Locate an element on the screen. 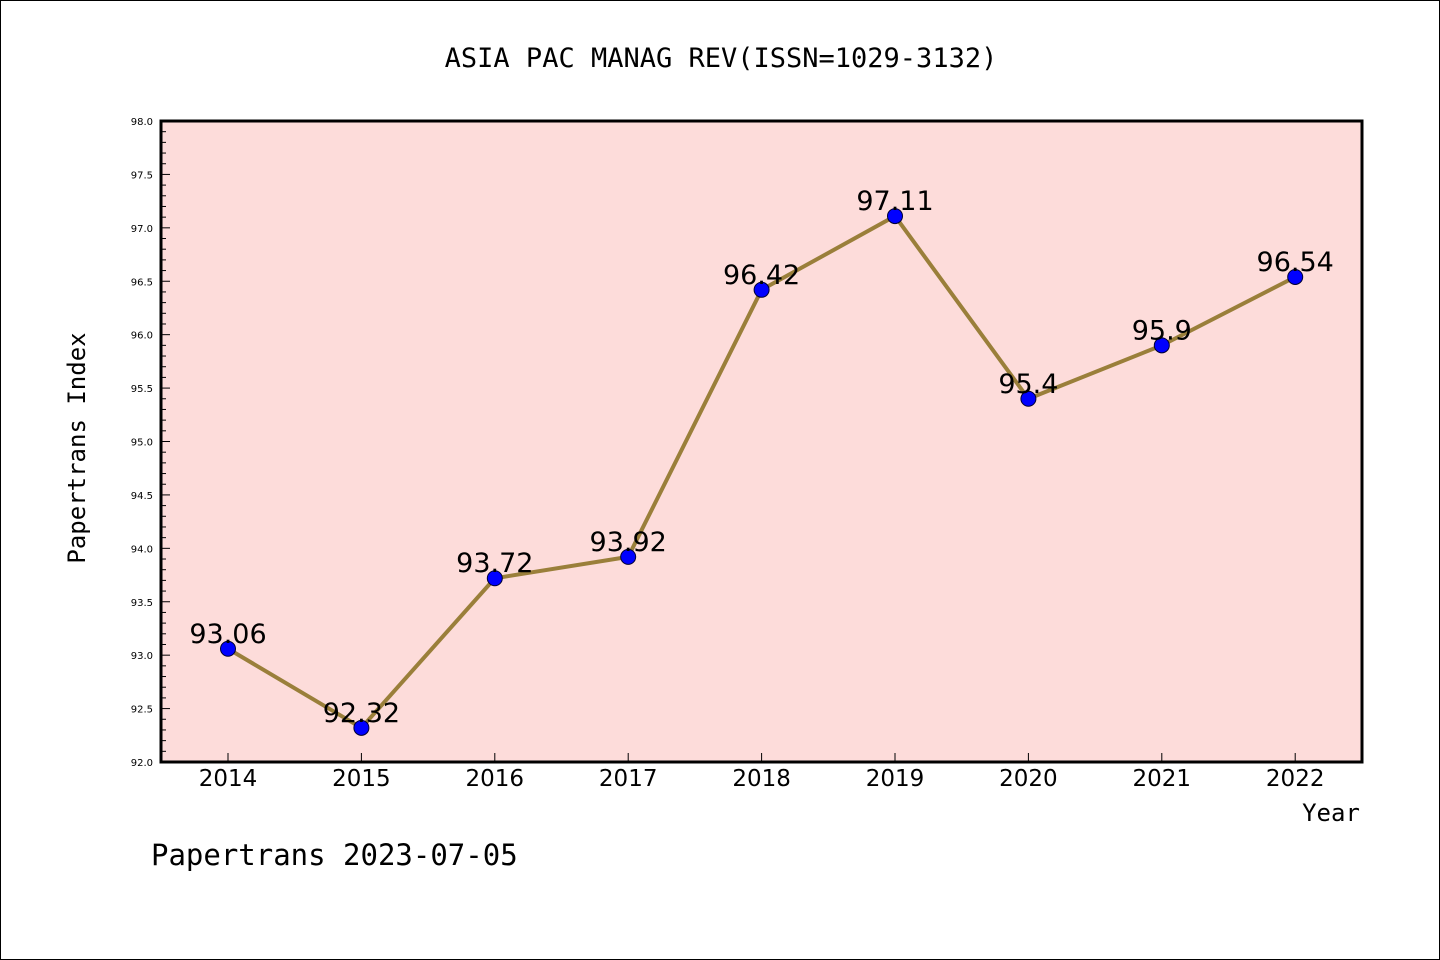 This screenshot has height=960, width=1440. y-tick-label: 95.0 is located at coordinates (142, 443).